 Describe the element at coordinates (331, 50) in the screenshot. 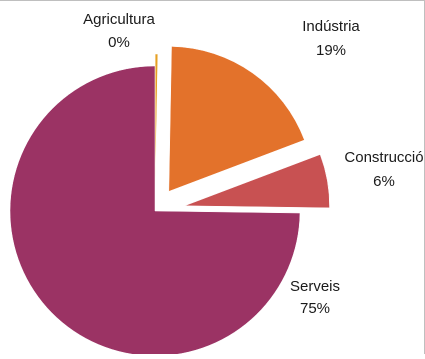

I see `percent-label-industria: 19%` at that location.